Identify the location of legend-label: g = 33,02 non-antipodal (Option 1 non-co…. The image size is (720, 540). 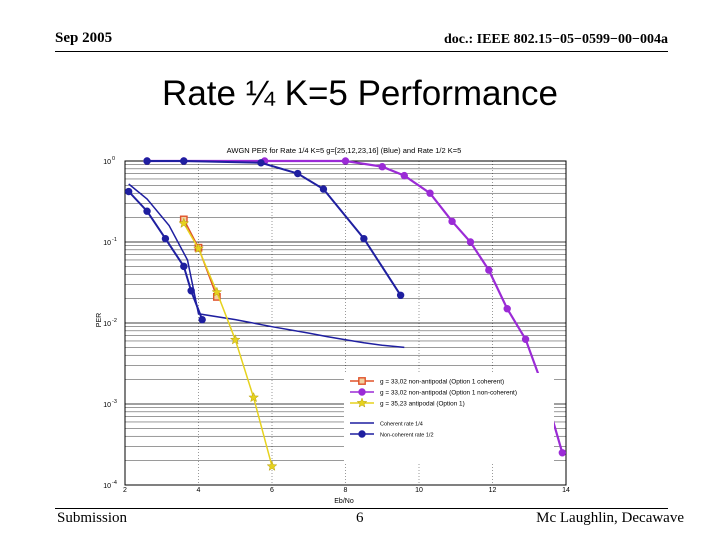
(448, 393).